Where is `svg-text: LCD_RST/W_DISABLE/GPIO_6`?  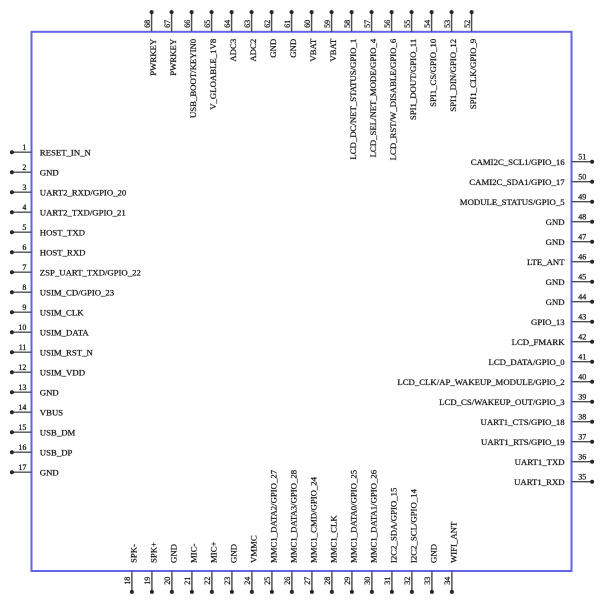
svg-text: LCD_RST/W_DISABLE/GPIO_6 is located at coordinates (393, 99).